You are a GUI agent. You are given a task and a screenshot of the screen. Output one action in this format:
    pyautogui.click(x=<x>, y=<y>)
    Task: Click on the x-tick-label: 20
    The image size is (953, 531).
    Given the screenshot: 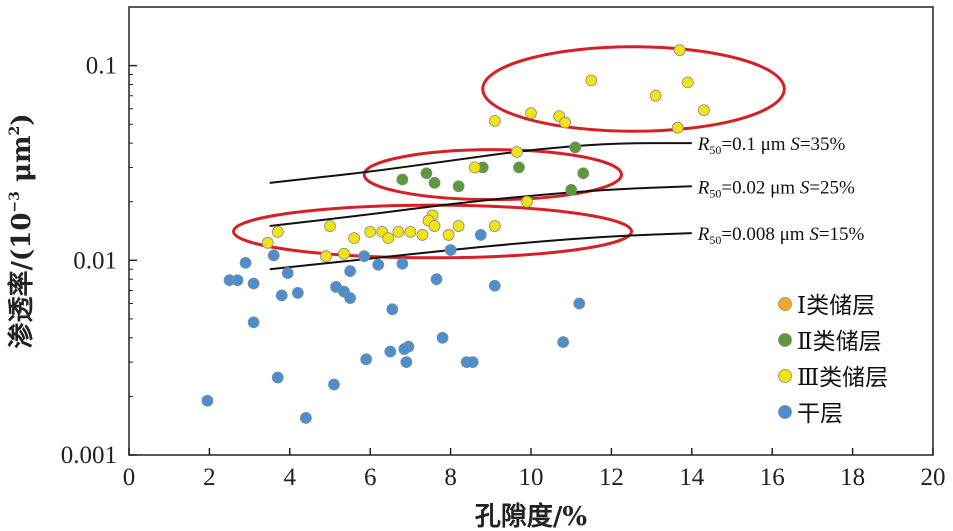 What is the action you would take?
    pyautogui.click(x=933, y=477)
    